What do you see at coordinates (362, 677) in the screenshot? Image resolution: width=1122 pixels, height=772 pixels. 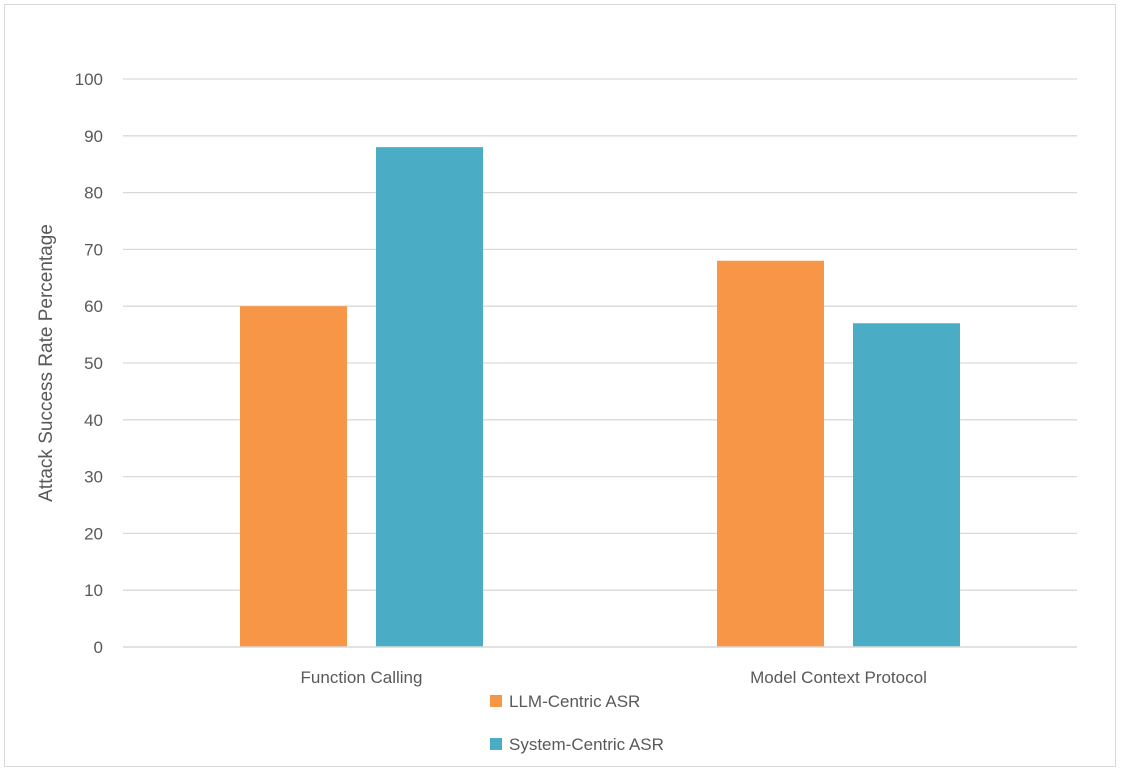 I see `x-tick-label: Function Calling` at bounding box center [362, 677].